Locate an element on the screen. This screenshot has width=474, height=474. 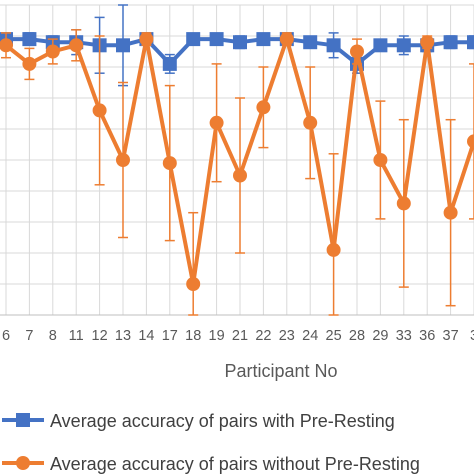
x-tick-label: 6 is located at coordinates (6, 336).